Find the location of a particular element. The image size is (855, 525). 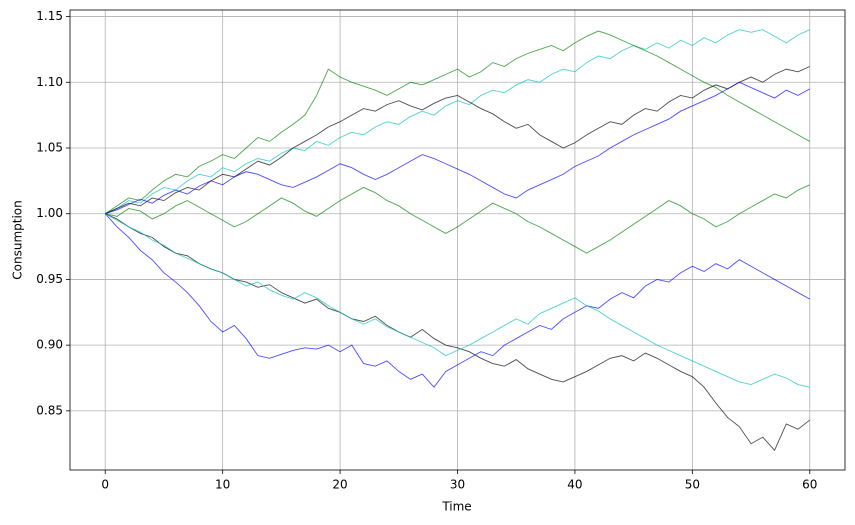

x-tick-label: 60 is located at coordinates (809, 485).